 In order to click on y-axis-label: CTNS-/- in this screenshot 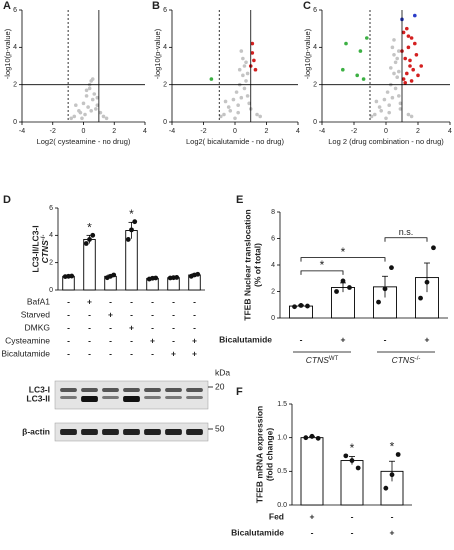, I will do `click(45, 249)`.